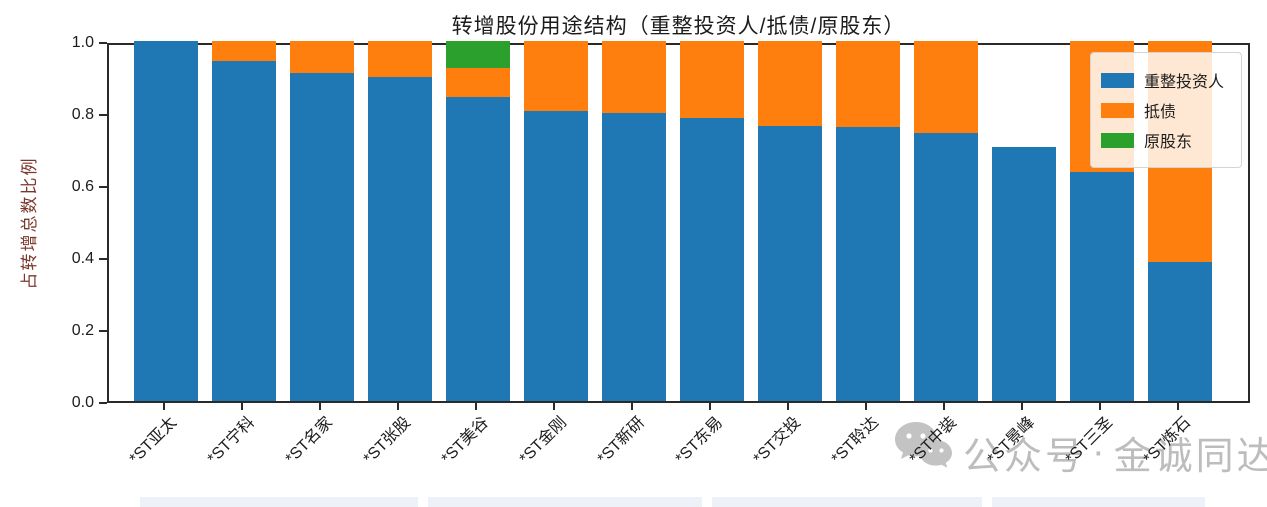 This screenshot has height=507, width=1267. Describe the element at coordinates (478, 54) in the screenshot. I see `bar-segment-原股东` at that location.